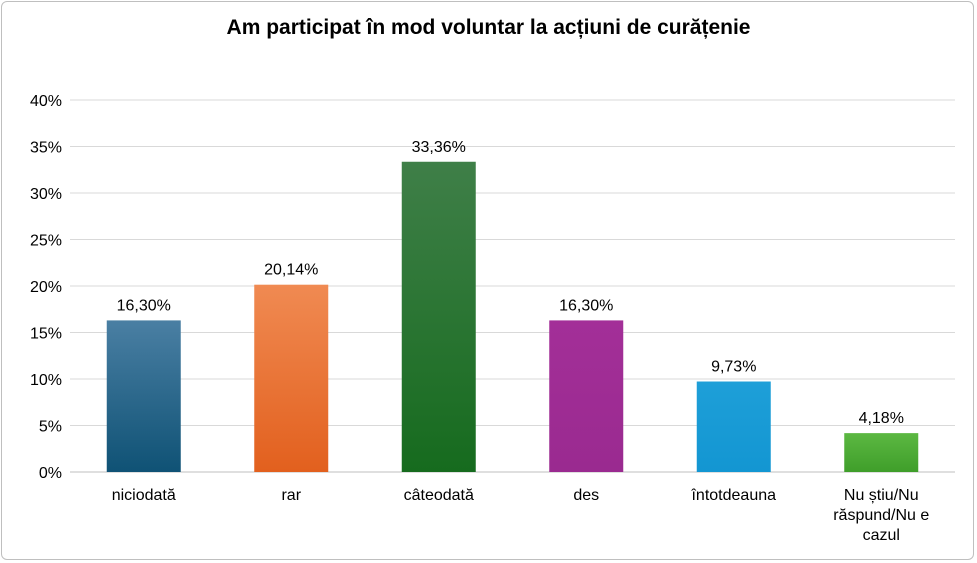  I want to click on category-label: des, so click(586, 495).